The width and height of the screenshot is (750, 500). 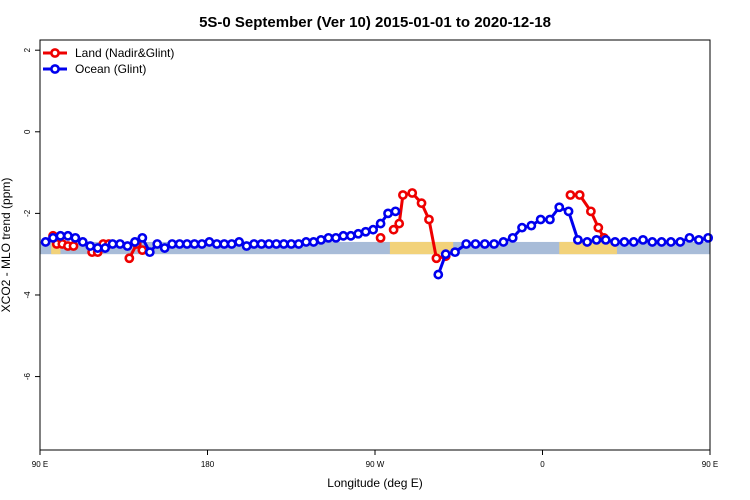 I want to click on y-axis: 2 0 -2 -4 -6, so click(x=31, y=213).